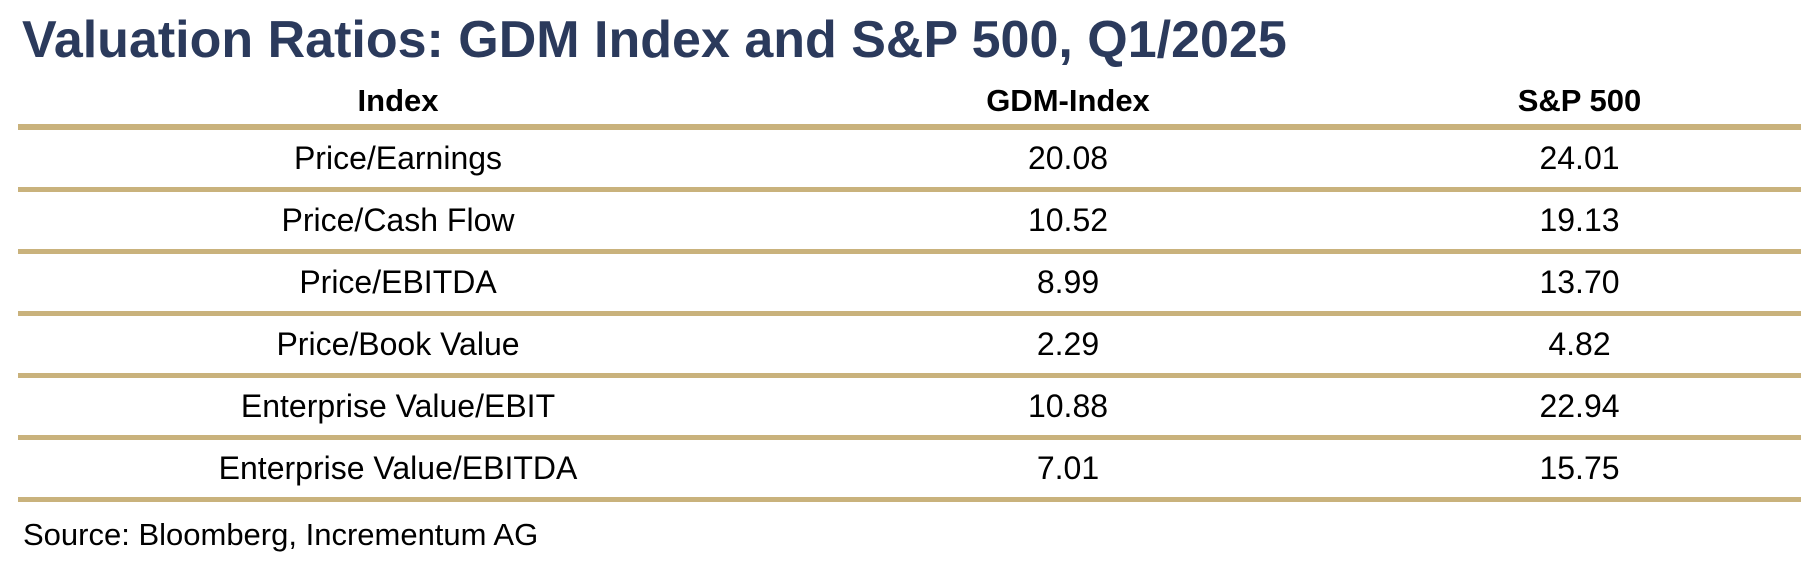 The height and width of the screenshot is (573, 1820). What do you see at coordinates (1579, 282) in the screenshot?
I see `sp500-value: 13.70` at bounding box center [1579, 282].